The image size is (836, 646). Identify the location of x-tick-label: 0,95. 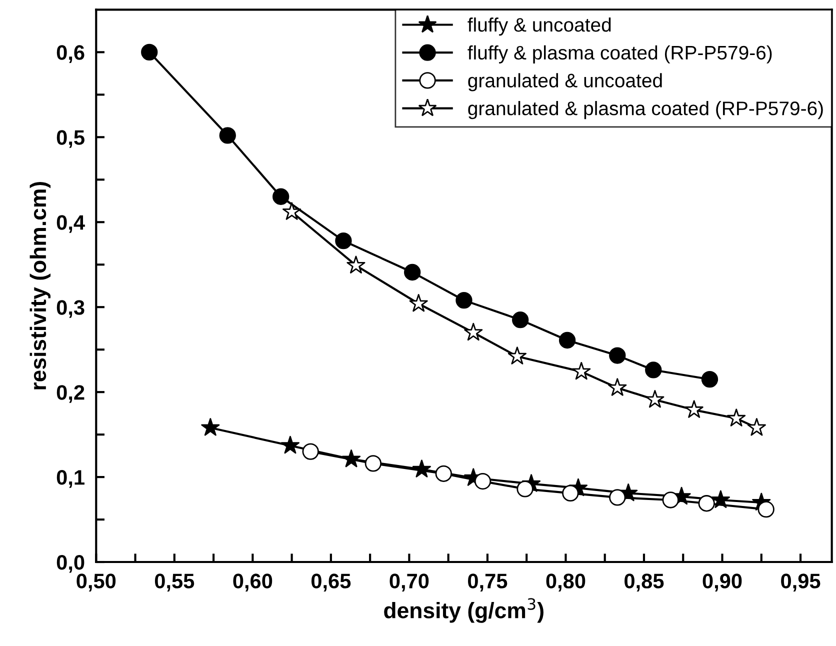
(800, 583).